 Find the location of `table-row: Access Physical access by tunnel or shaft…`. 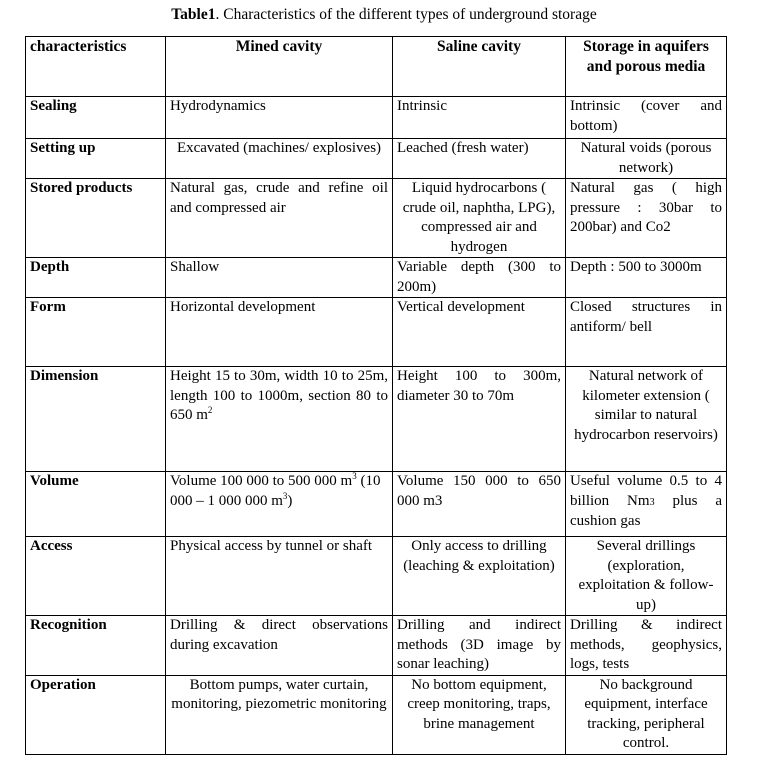

table-row: Access Physical access by tunnel or shaft… is located at coordinates (376, 576).